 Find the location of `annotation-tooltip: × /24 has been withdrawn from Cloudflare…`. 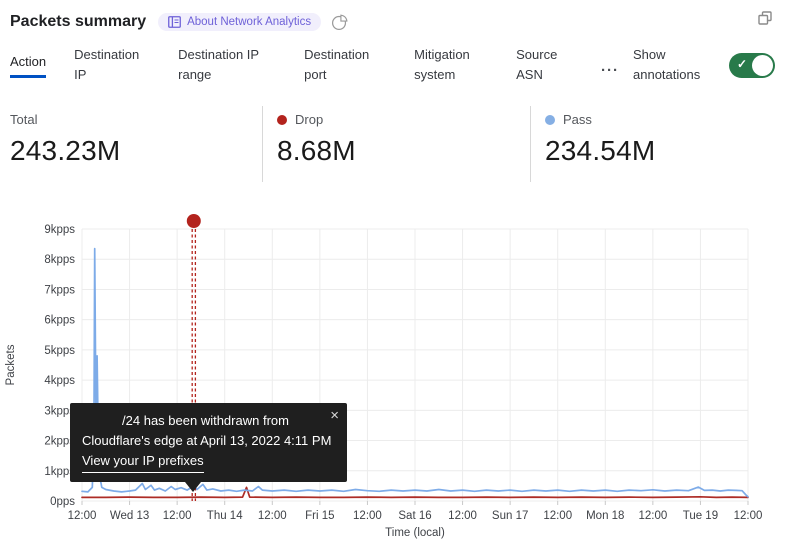

annotation-tooltip: × /24 has been withdrawn from Cloudflare… is located at coordinates (208, 447).